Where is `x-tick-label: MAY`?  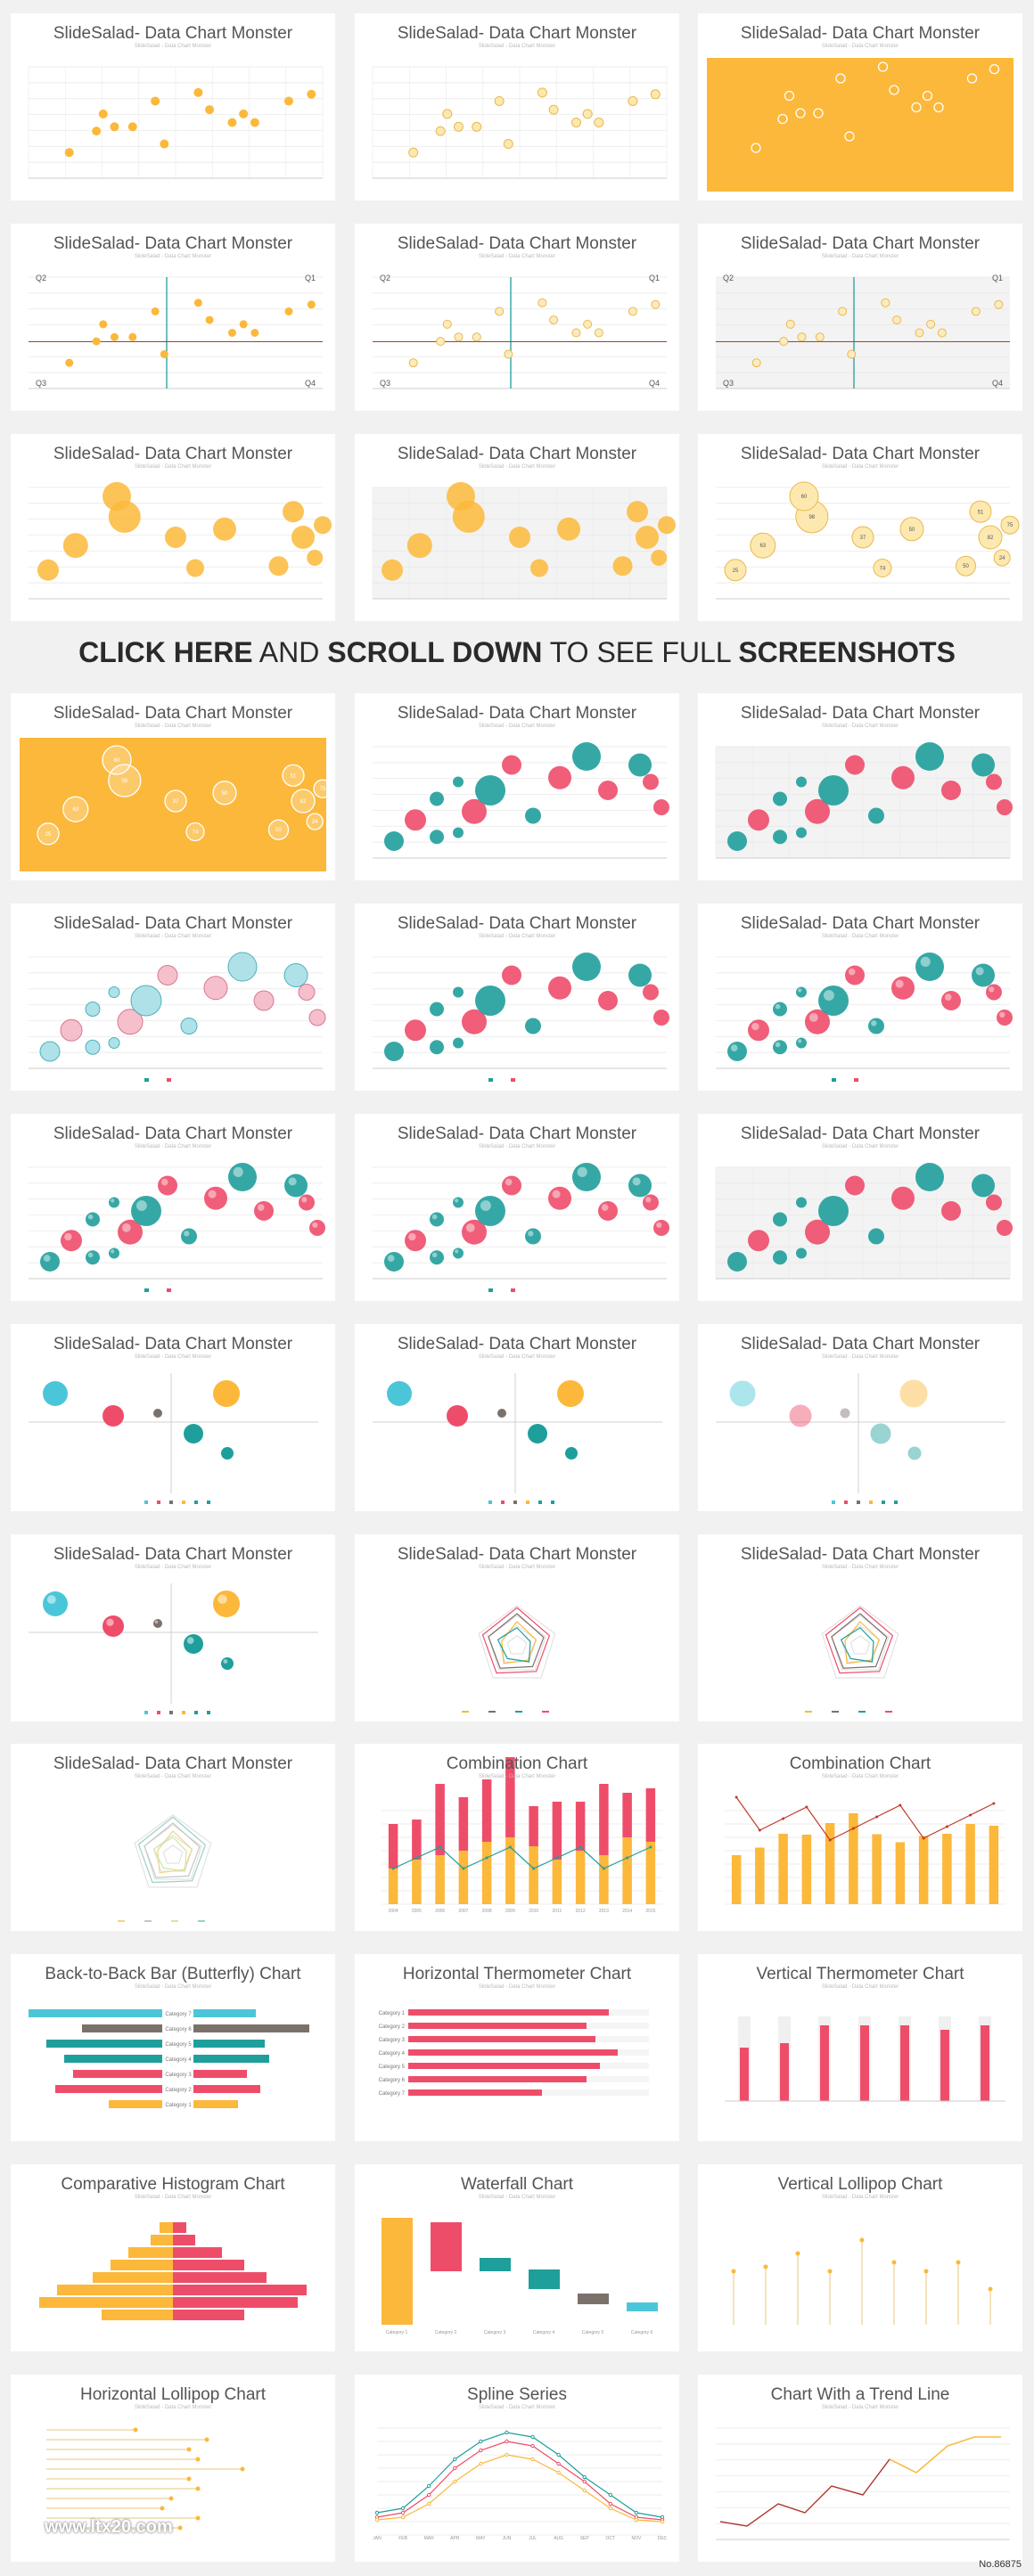 x-tick-label: MAY is located at coordinates (481, 2538).